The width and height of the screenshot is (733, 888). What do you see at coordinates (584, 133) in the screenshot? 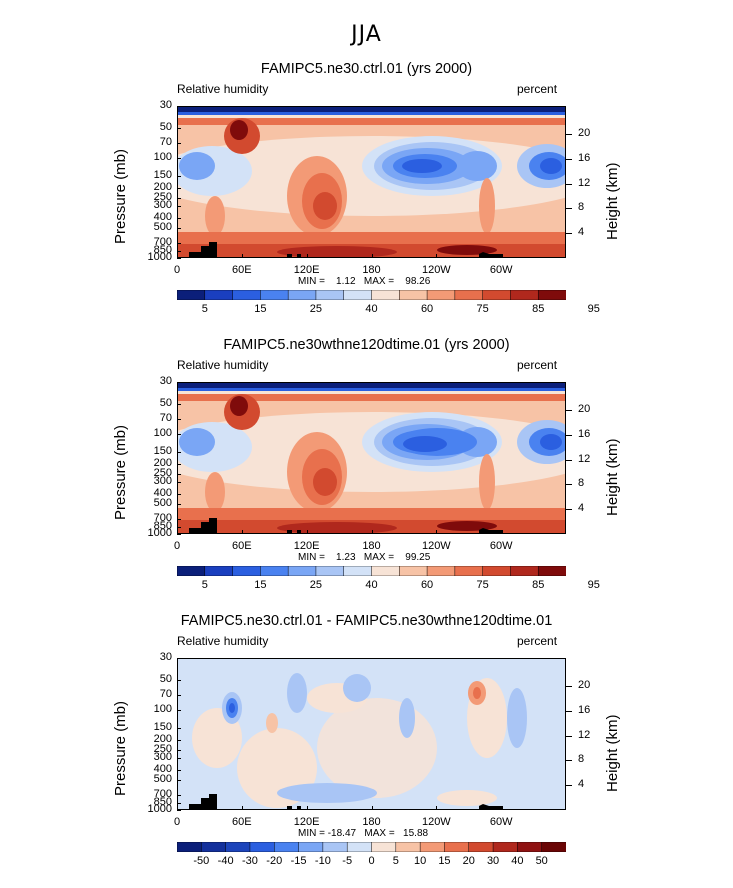
I see `height-tick-label: 20` at bounding box center [584, 133].